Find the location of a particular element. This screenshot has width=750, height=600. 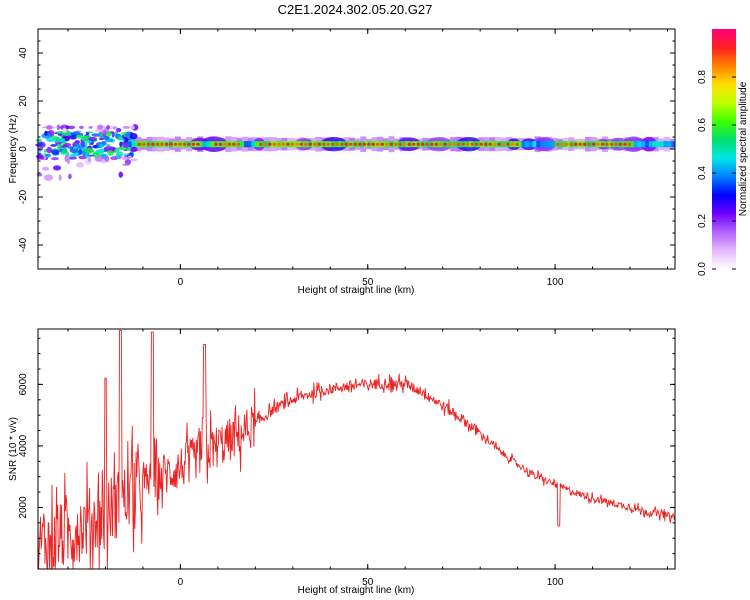

spectrogram-y-tick-label: -20 is located at coordinates (23, 196).